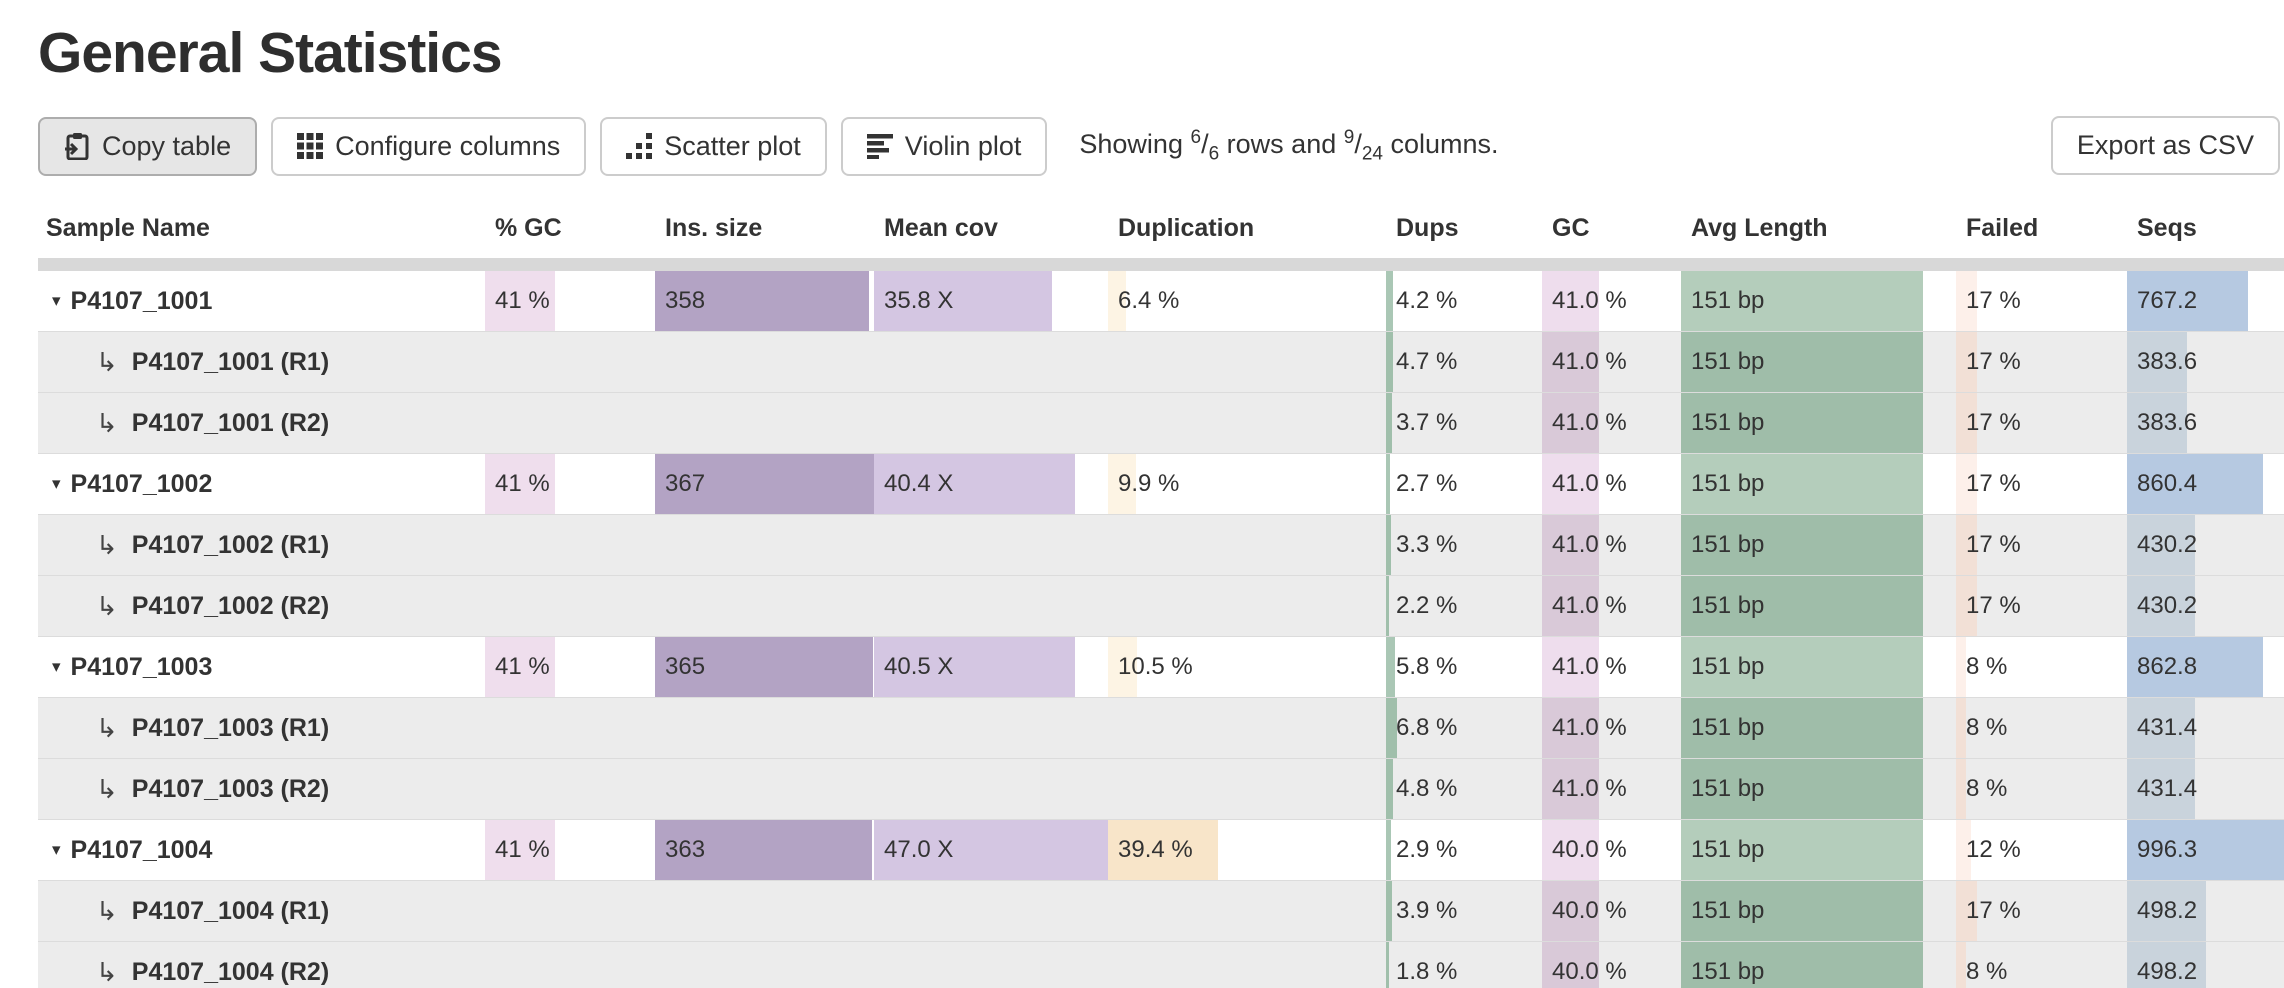 This screenshot has width=2284, height=988. What do you see at coordinates (941, 227) in the screenshot?
I see `column-header-mean_cov: Mean cov` at bounding box center [941, 227].